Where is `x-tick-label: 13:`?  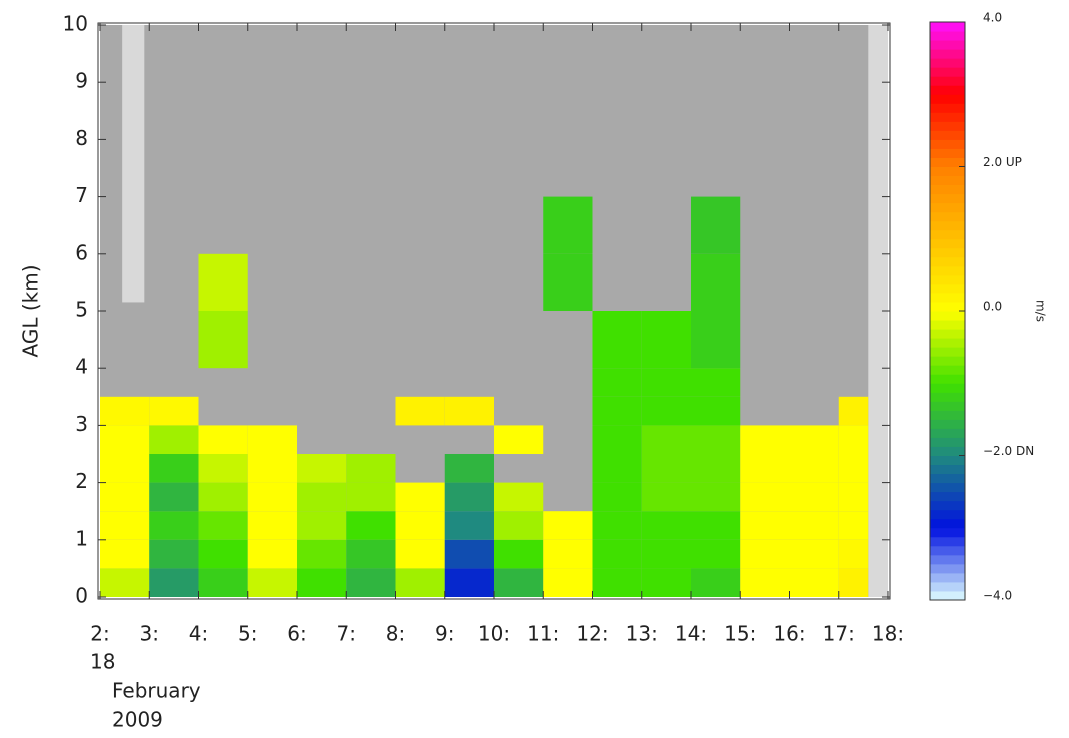
x-tick-label: 13: is located at coordinates (642, 634).